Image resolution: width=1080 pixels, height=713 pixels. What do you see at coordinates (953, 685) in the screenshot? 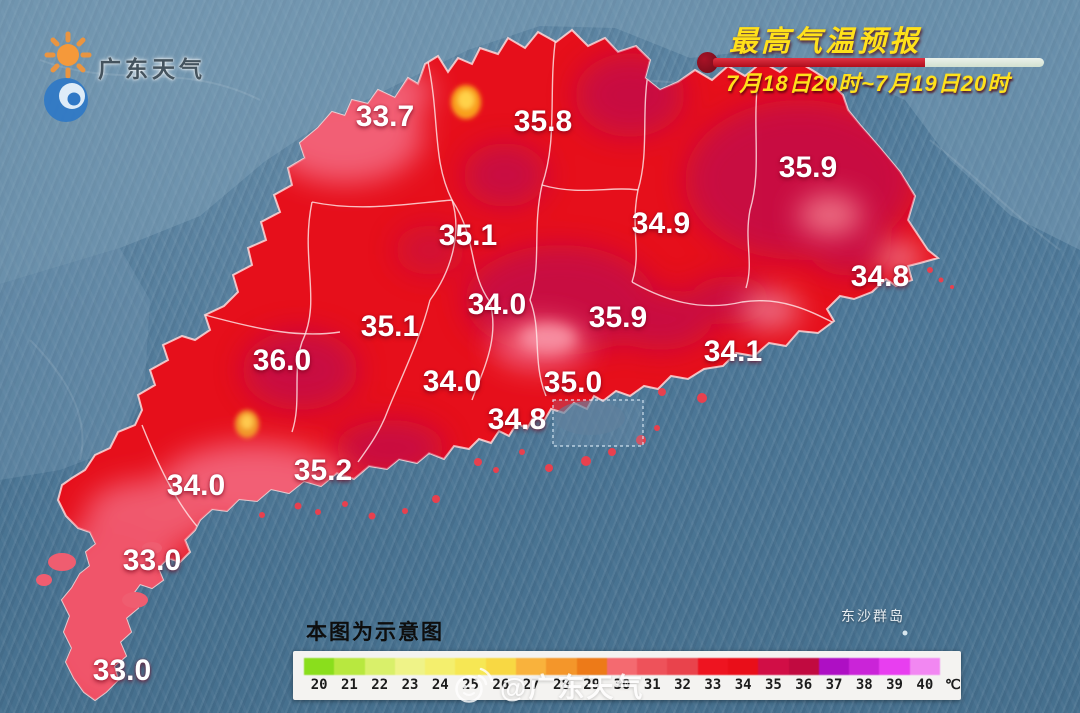
I see `legend-unit-label: ℃` at bounding box center [953, 685].